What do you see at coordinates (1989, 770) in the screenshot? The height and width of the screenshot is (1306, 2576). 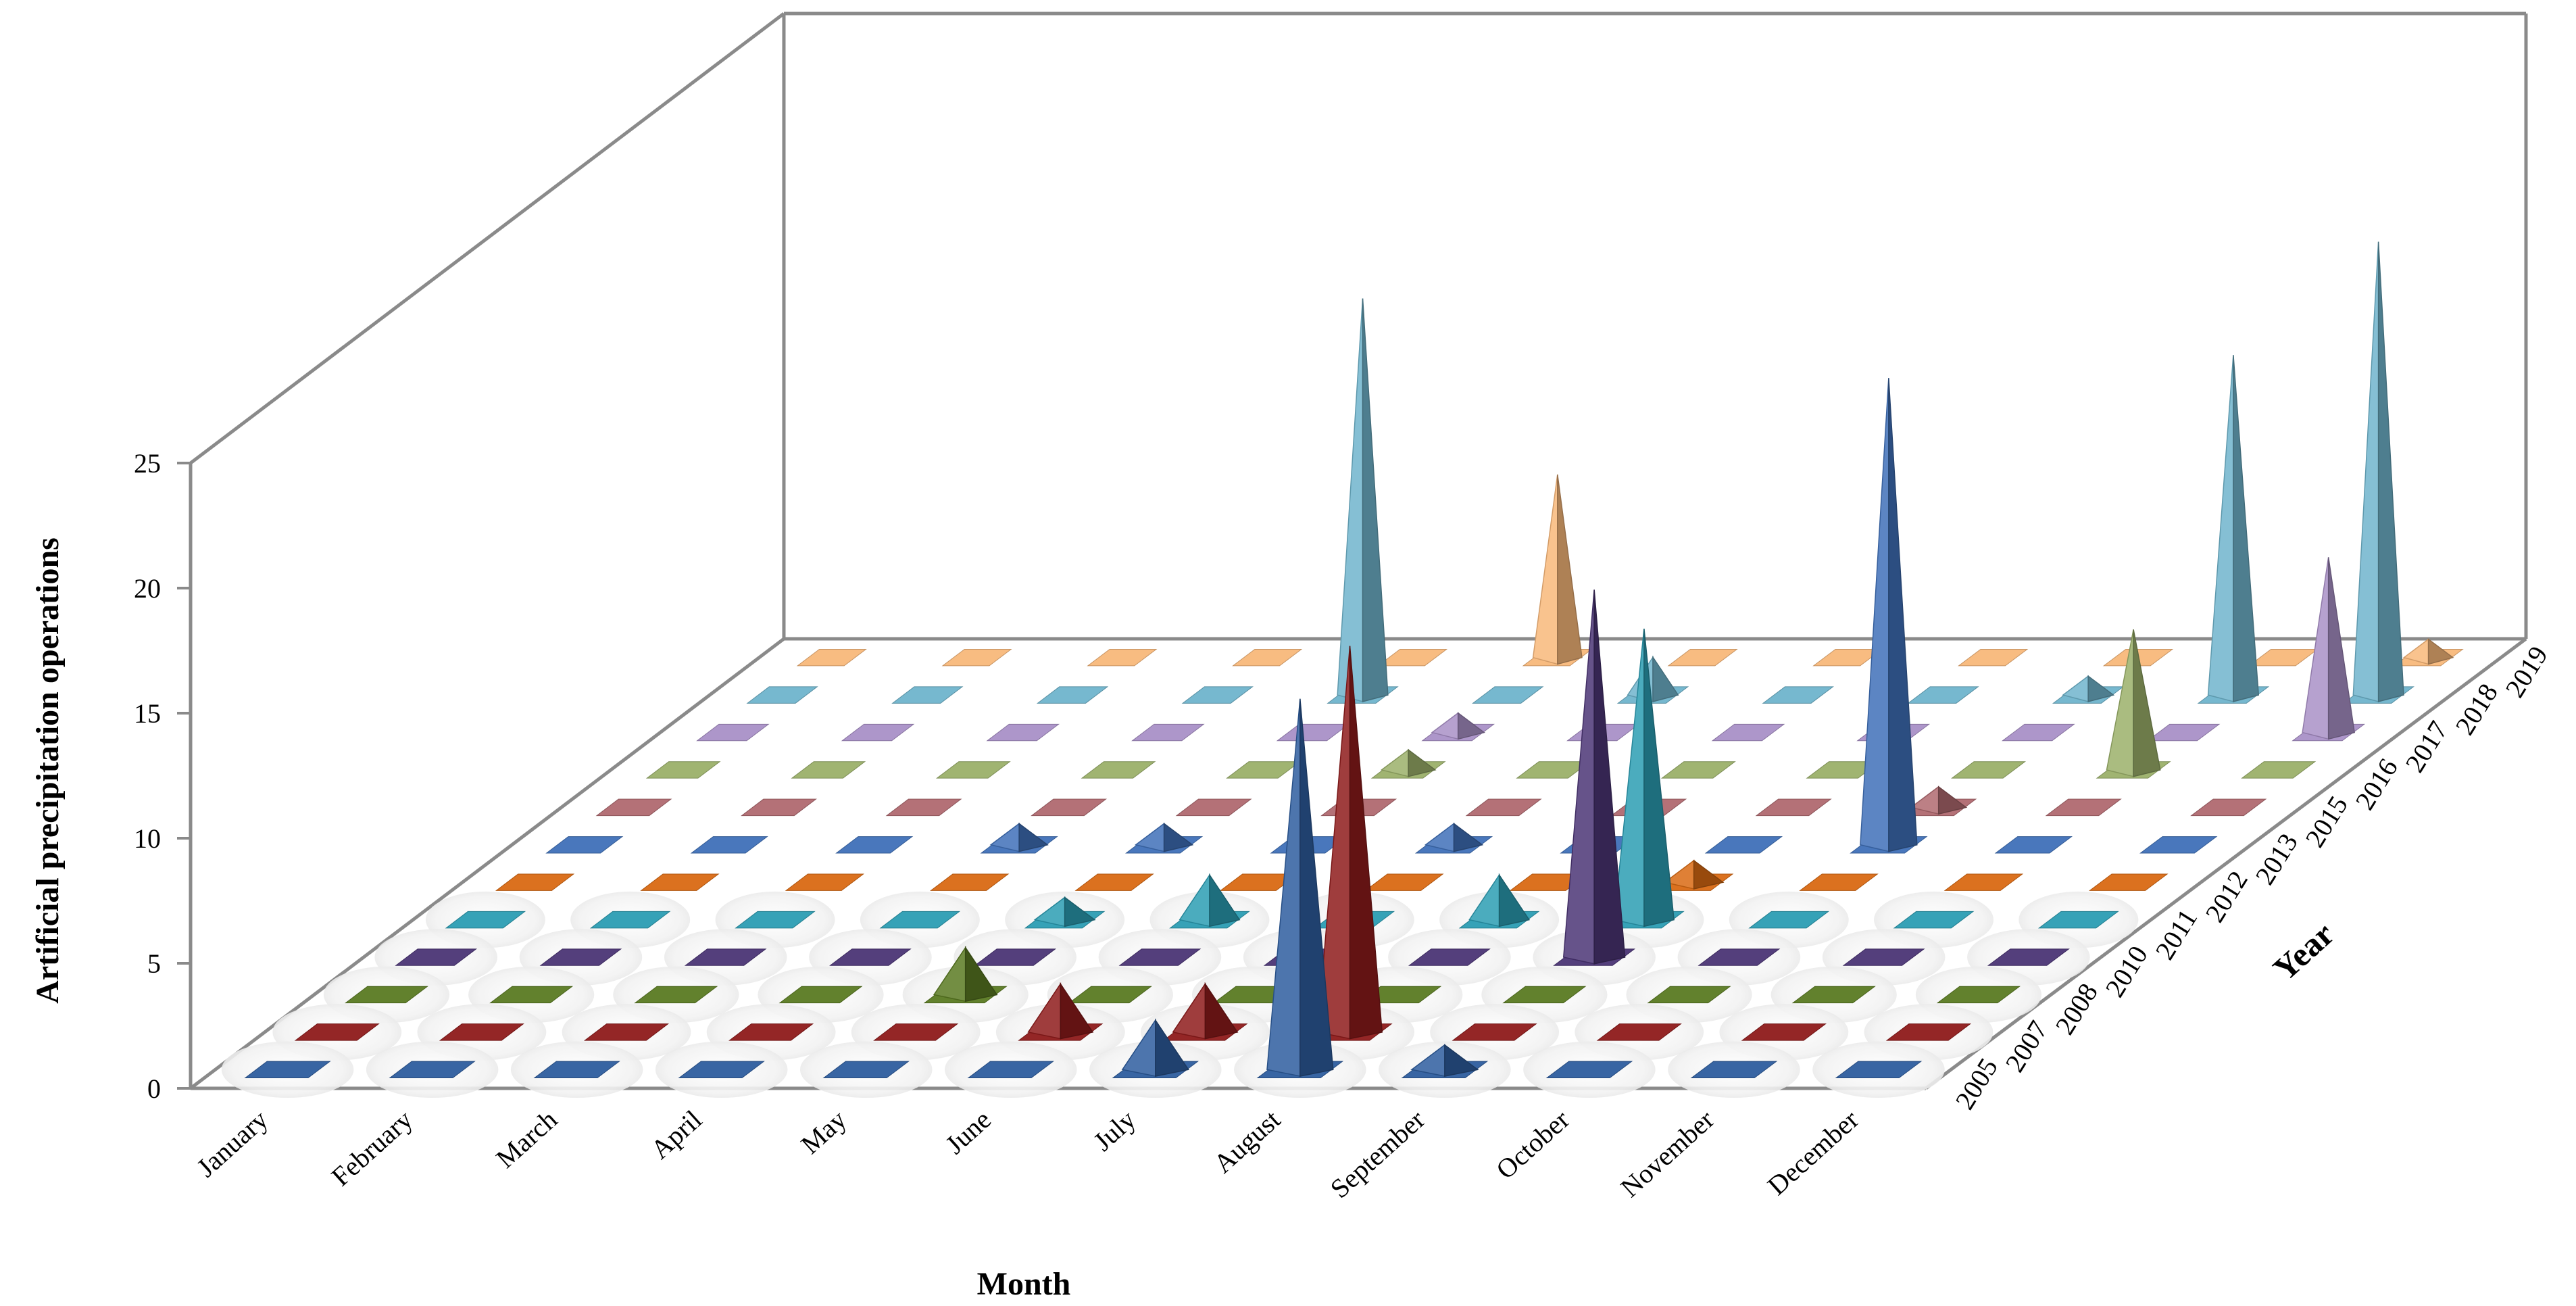 I see `floor-cell-2016-october` at bounding box center [1989, 770].